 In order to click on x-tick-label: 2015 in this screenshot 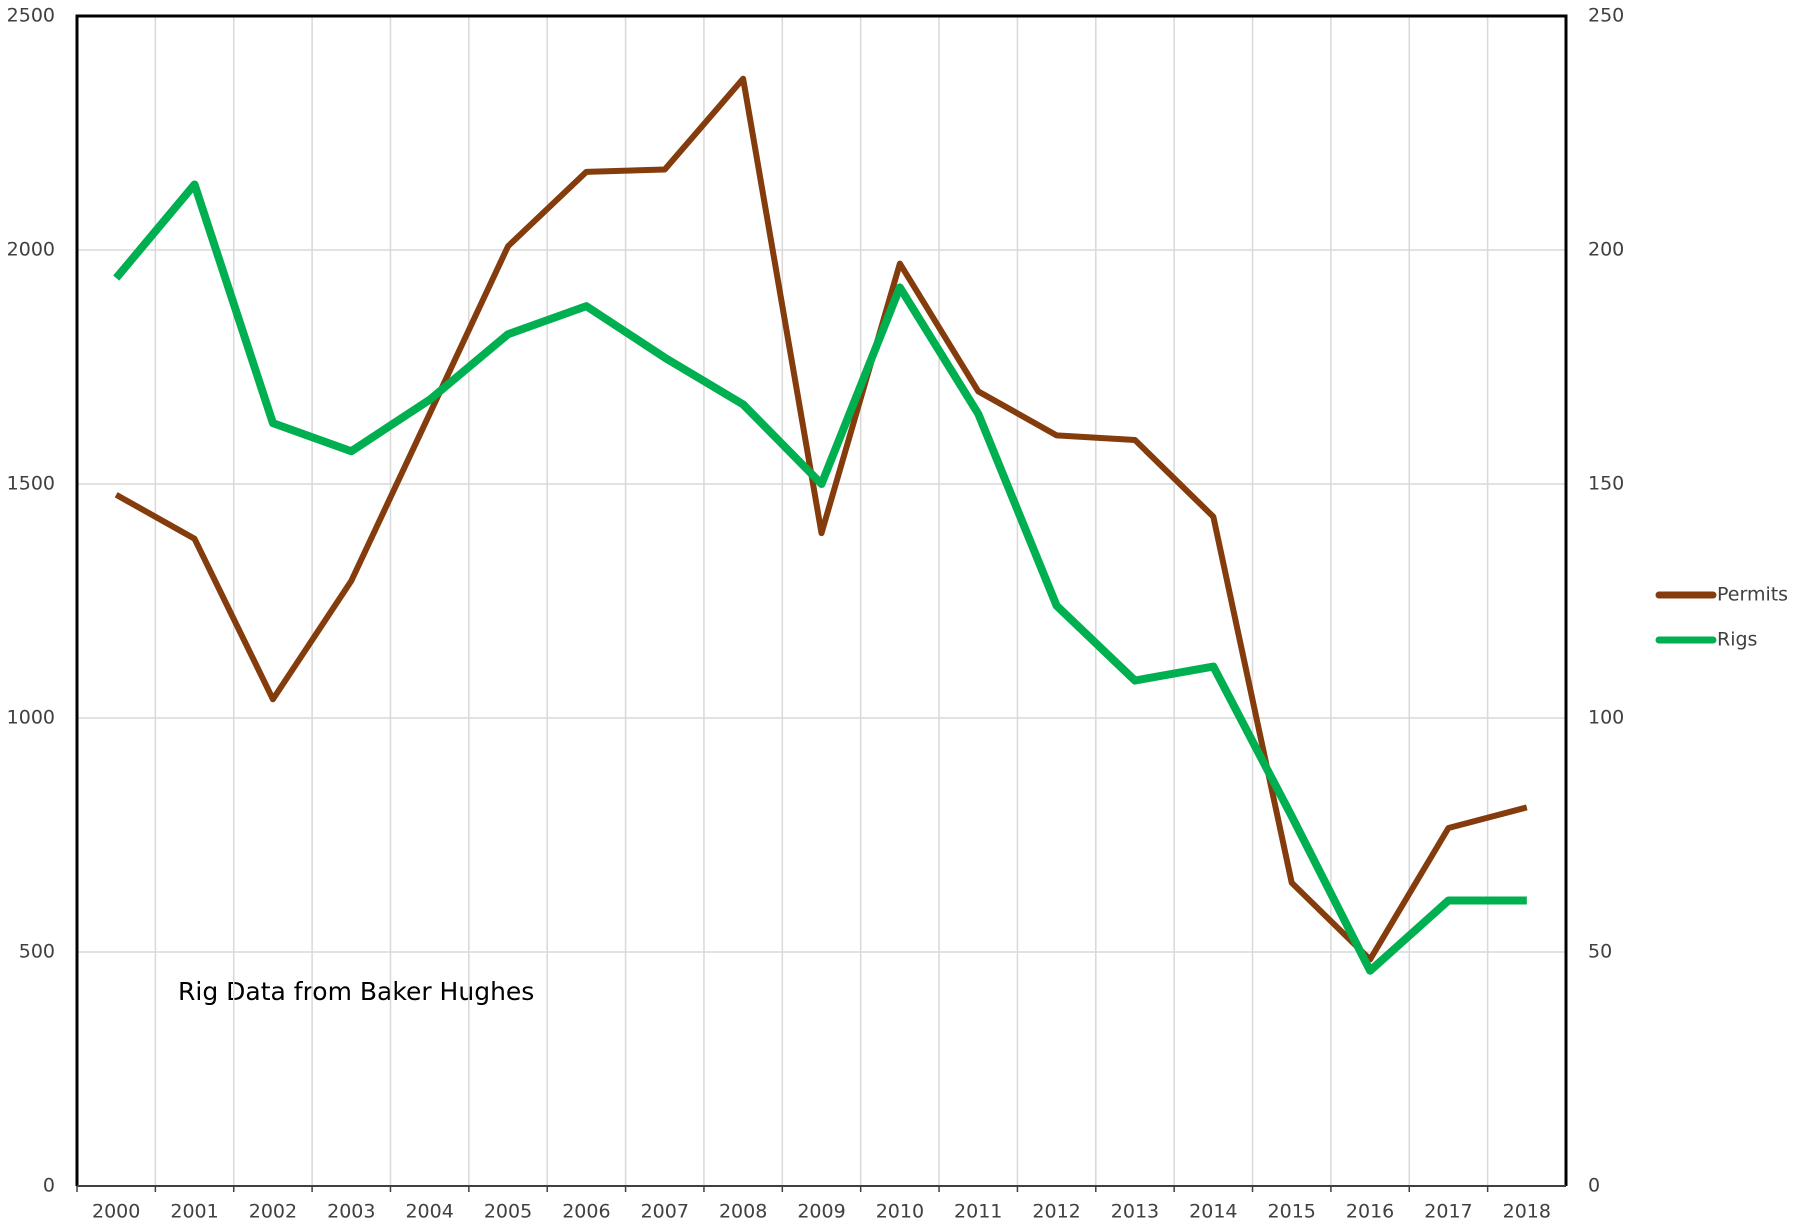, I will do `click(1292, 1212)`.